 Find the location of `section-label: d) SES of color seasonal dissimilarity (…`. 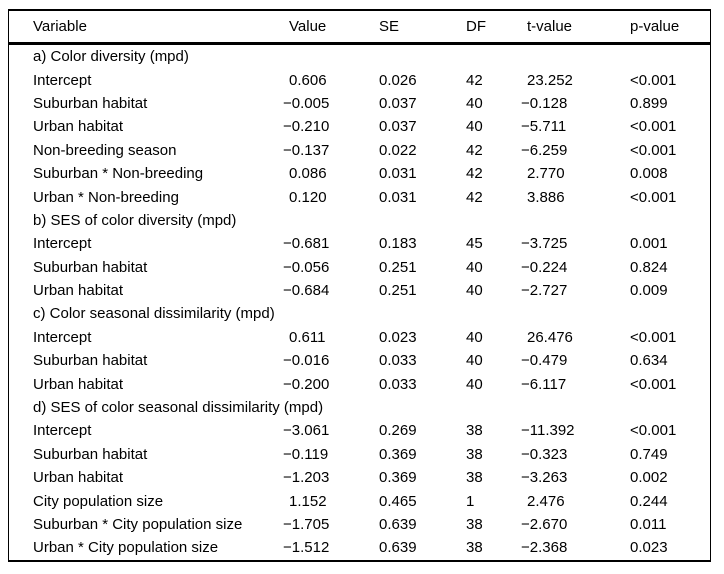

section-label: d) SES of color seasonal dissimilarity (… is located at coordinates (178, 408).